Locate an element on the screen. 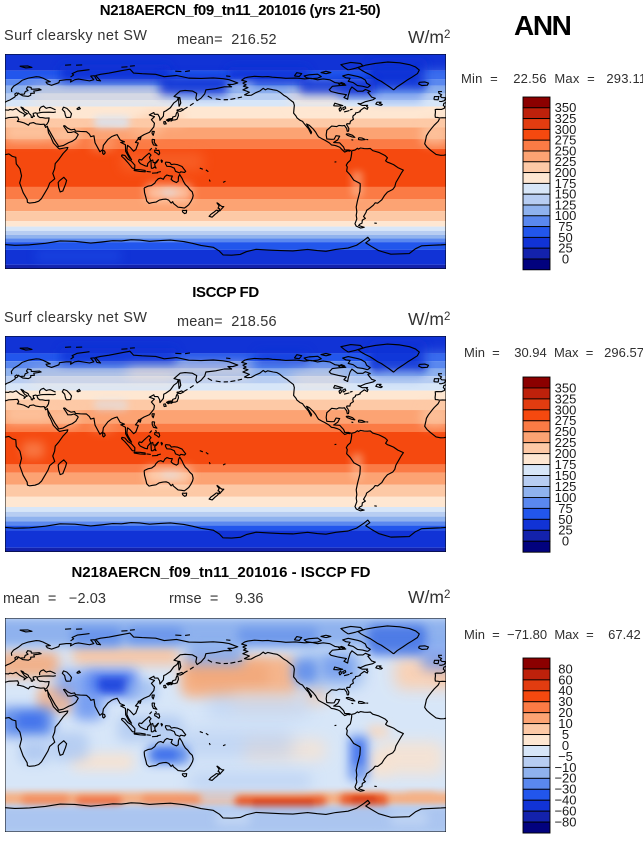  svg-text: −40 is located at coordinates (565, 800).